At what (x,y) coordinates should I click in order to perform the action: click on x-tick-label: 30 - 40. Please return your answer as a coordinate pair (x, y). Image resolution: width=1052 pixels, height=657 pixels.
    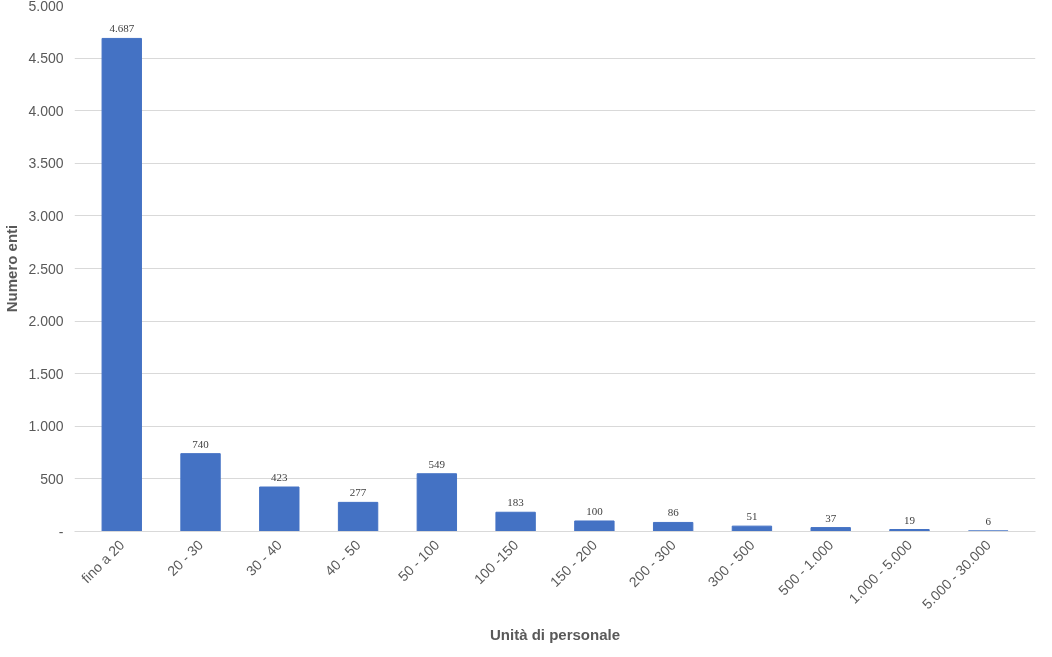
    Looking at the image, I should click on (264, 557).